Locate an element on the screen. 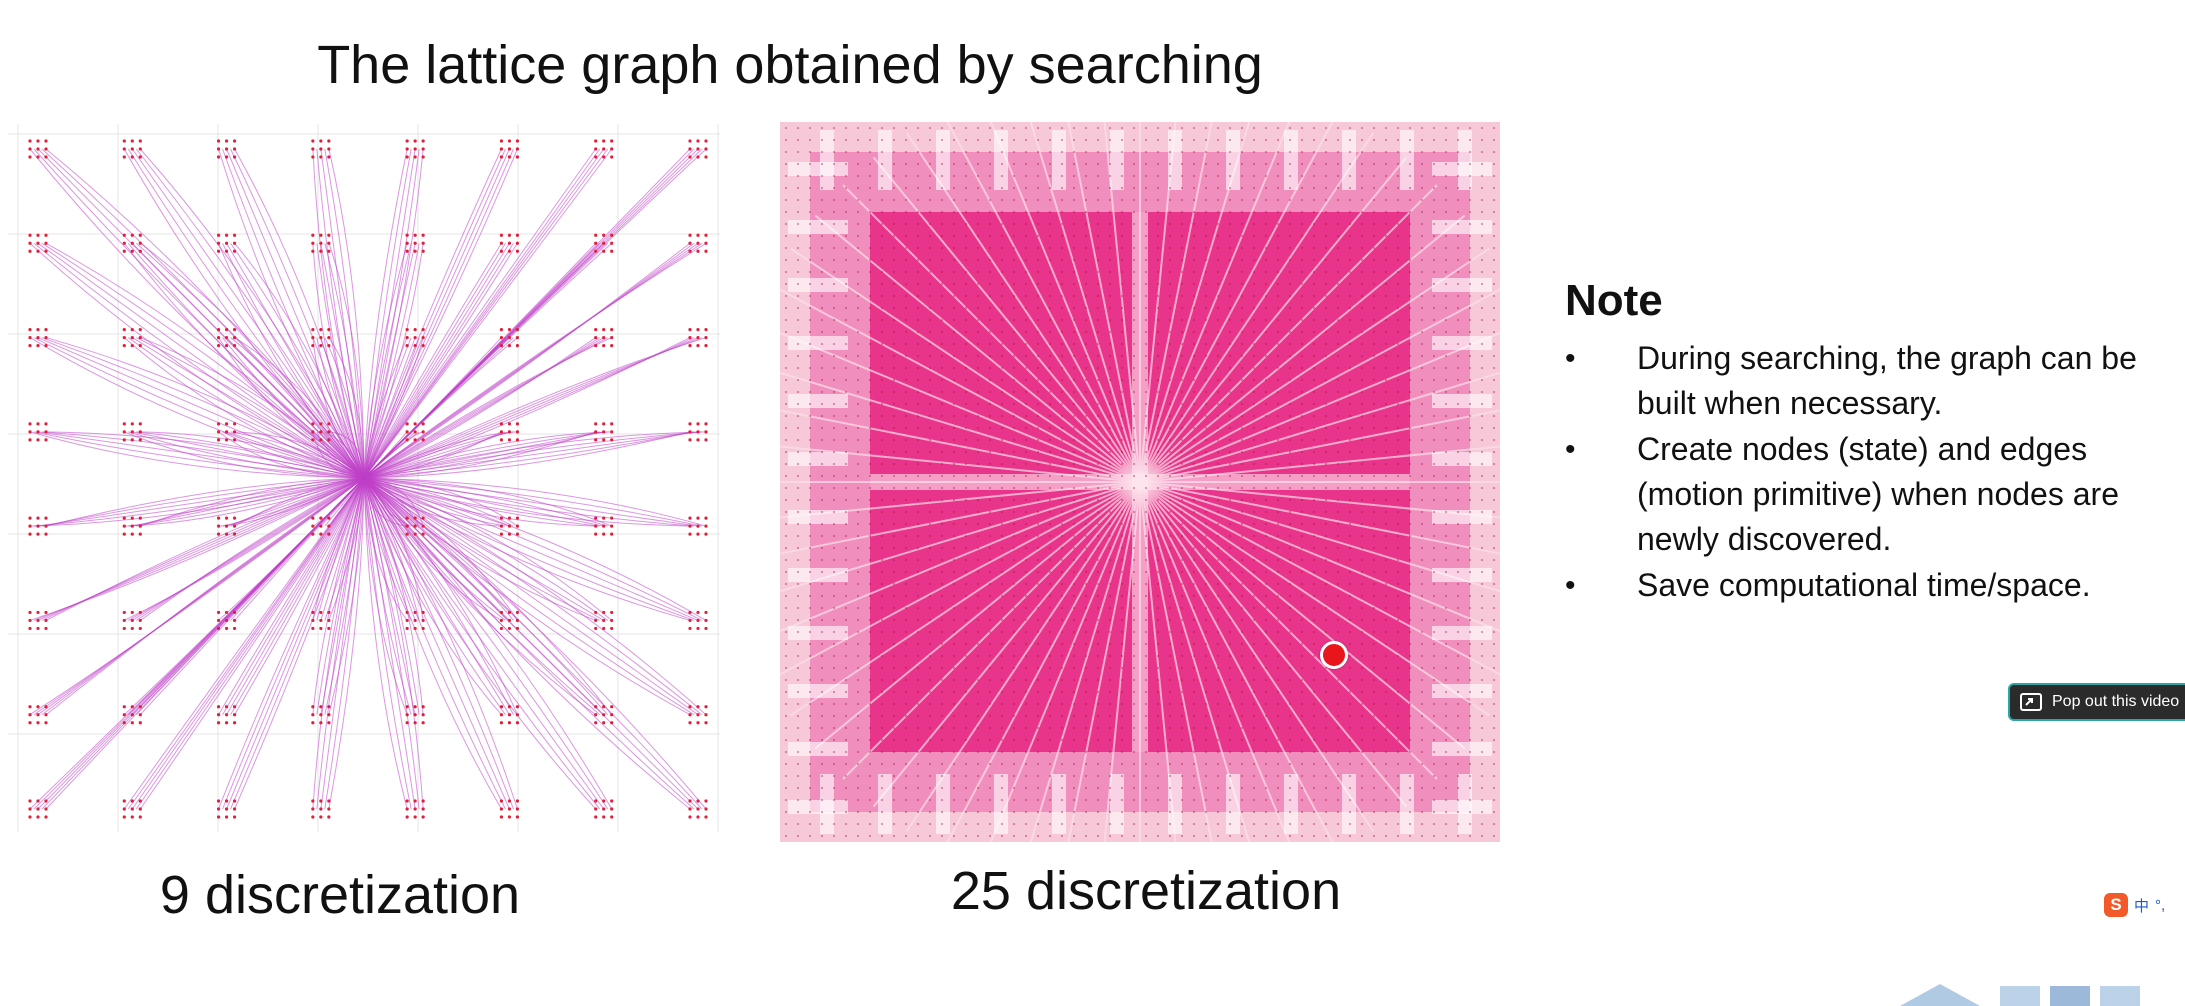 The image size is (2185, 1006). pointer-cursor-dot is located at coordinates (1334, 655).